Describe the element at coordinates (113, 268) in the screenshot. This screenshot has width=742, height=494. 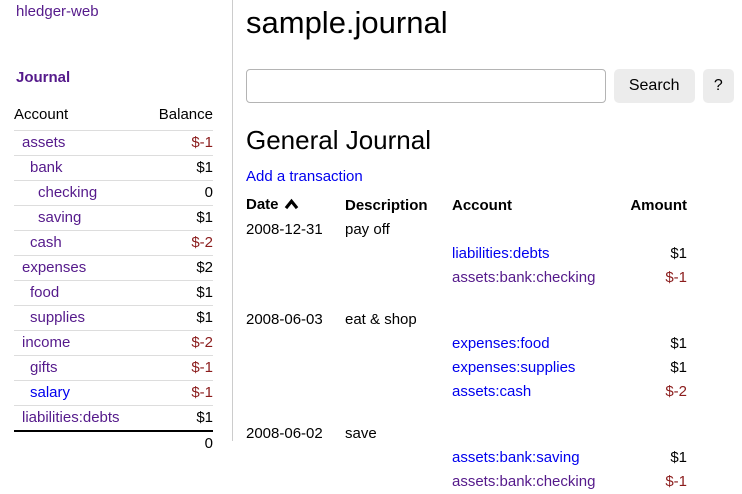
I see `table-row: expenses $2` at that location.